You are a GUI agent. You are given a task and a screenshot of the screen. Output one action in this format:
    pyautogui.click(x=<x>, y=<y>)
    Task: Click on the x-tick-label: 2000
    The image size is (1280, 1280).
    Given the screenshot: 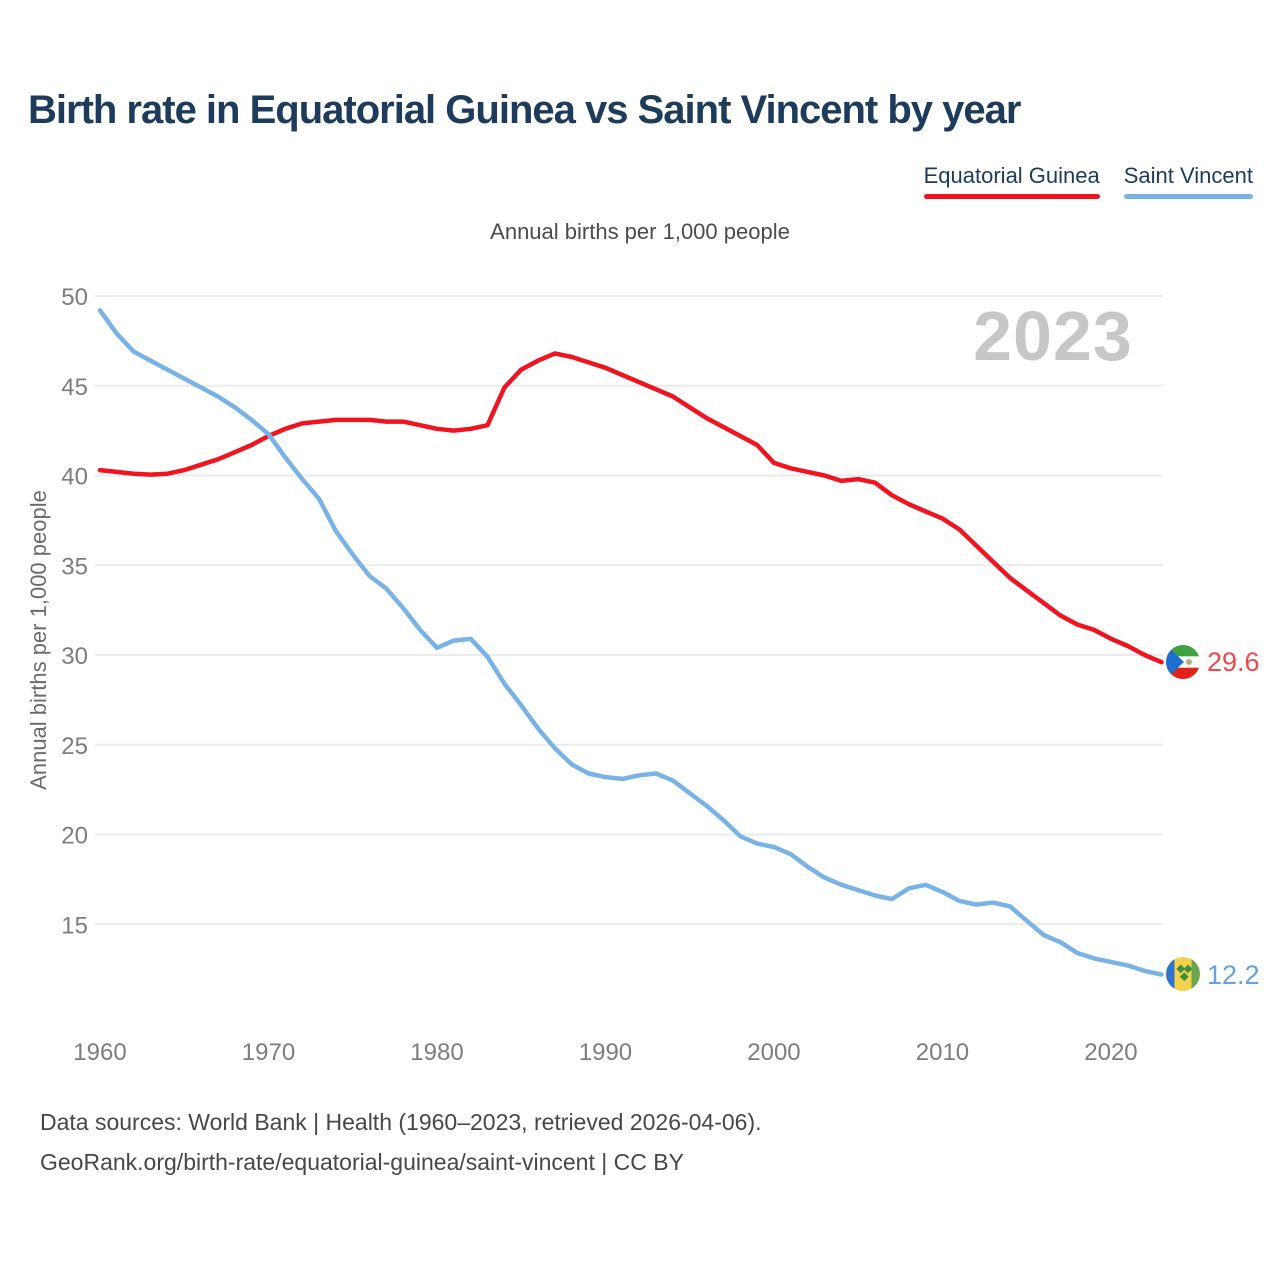 What is the action you would take?
    pyautogui.click(x=773, y=1052)
    